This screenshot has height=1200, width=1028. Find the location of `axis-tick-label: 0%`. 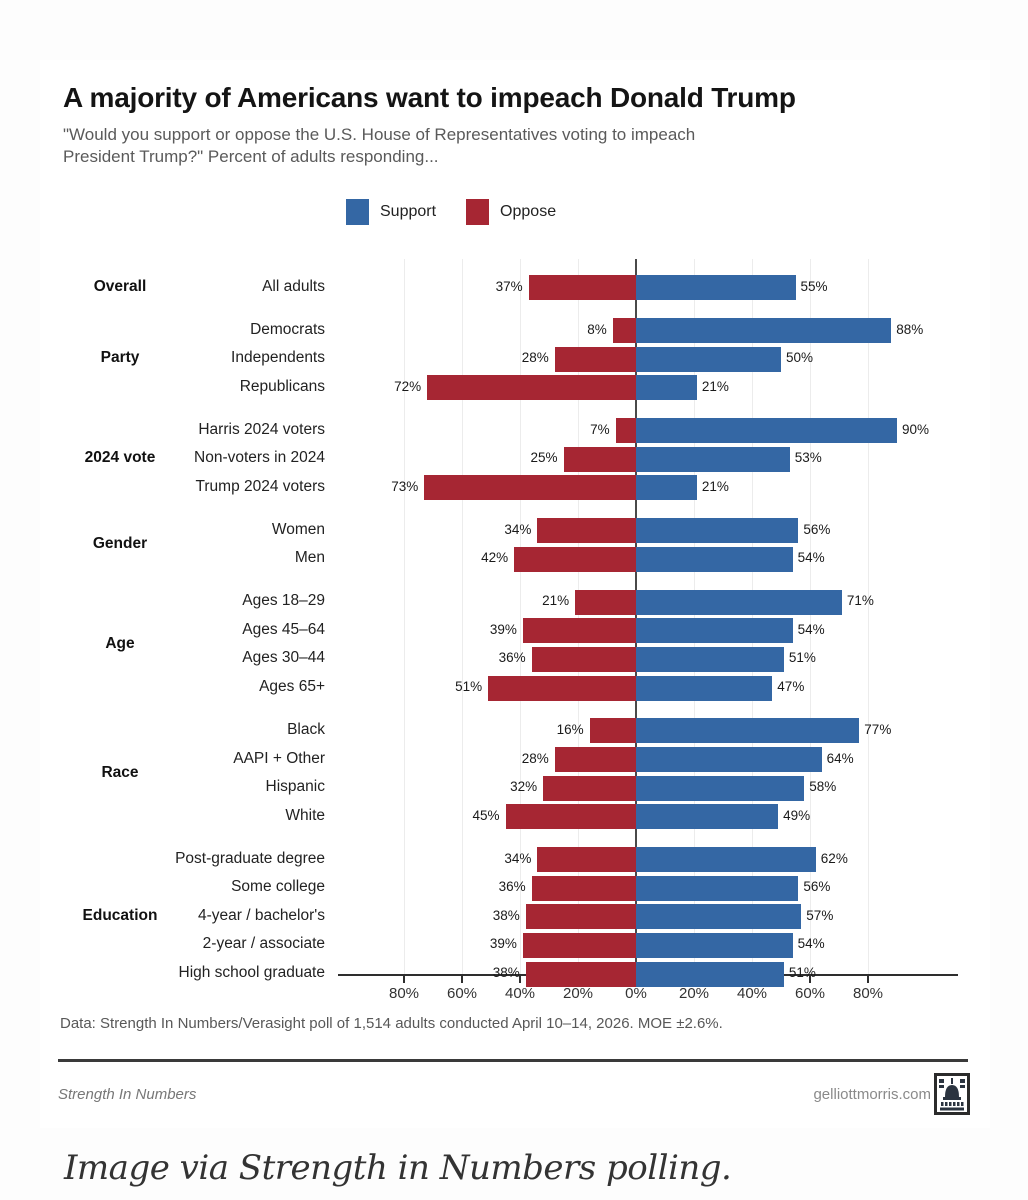

axis-tick-label: 0% is located at coordinates (636, 993).